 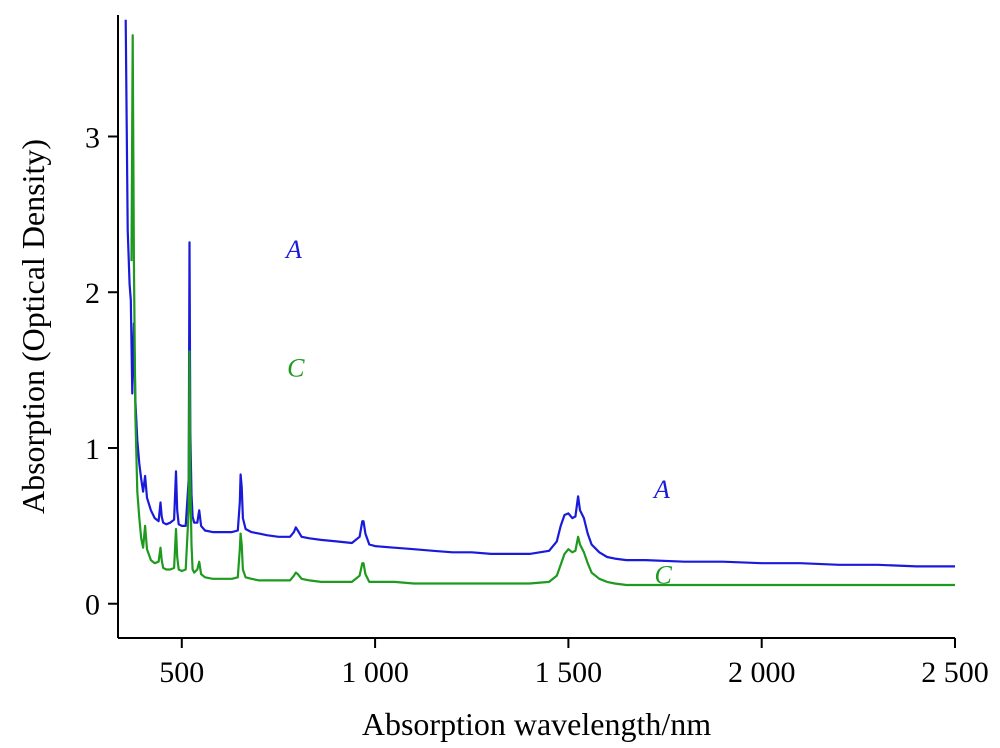 What do you see at coordinates (92, 605) in the screenshot?
I see `y-tick-label: 0` at bounding box center [92, 605].